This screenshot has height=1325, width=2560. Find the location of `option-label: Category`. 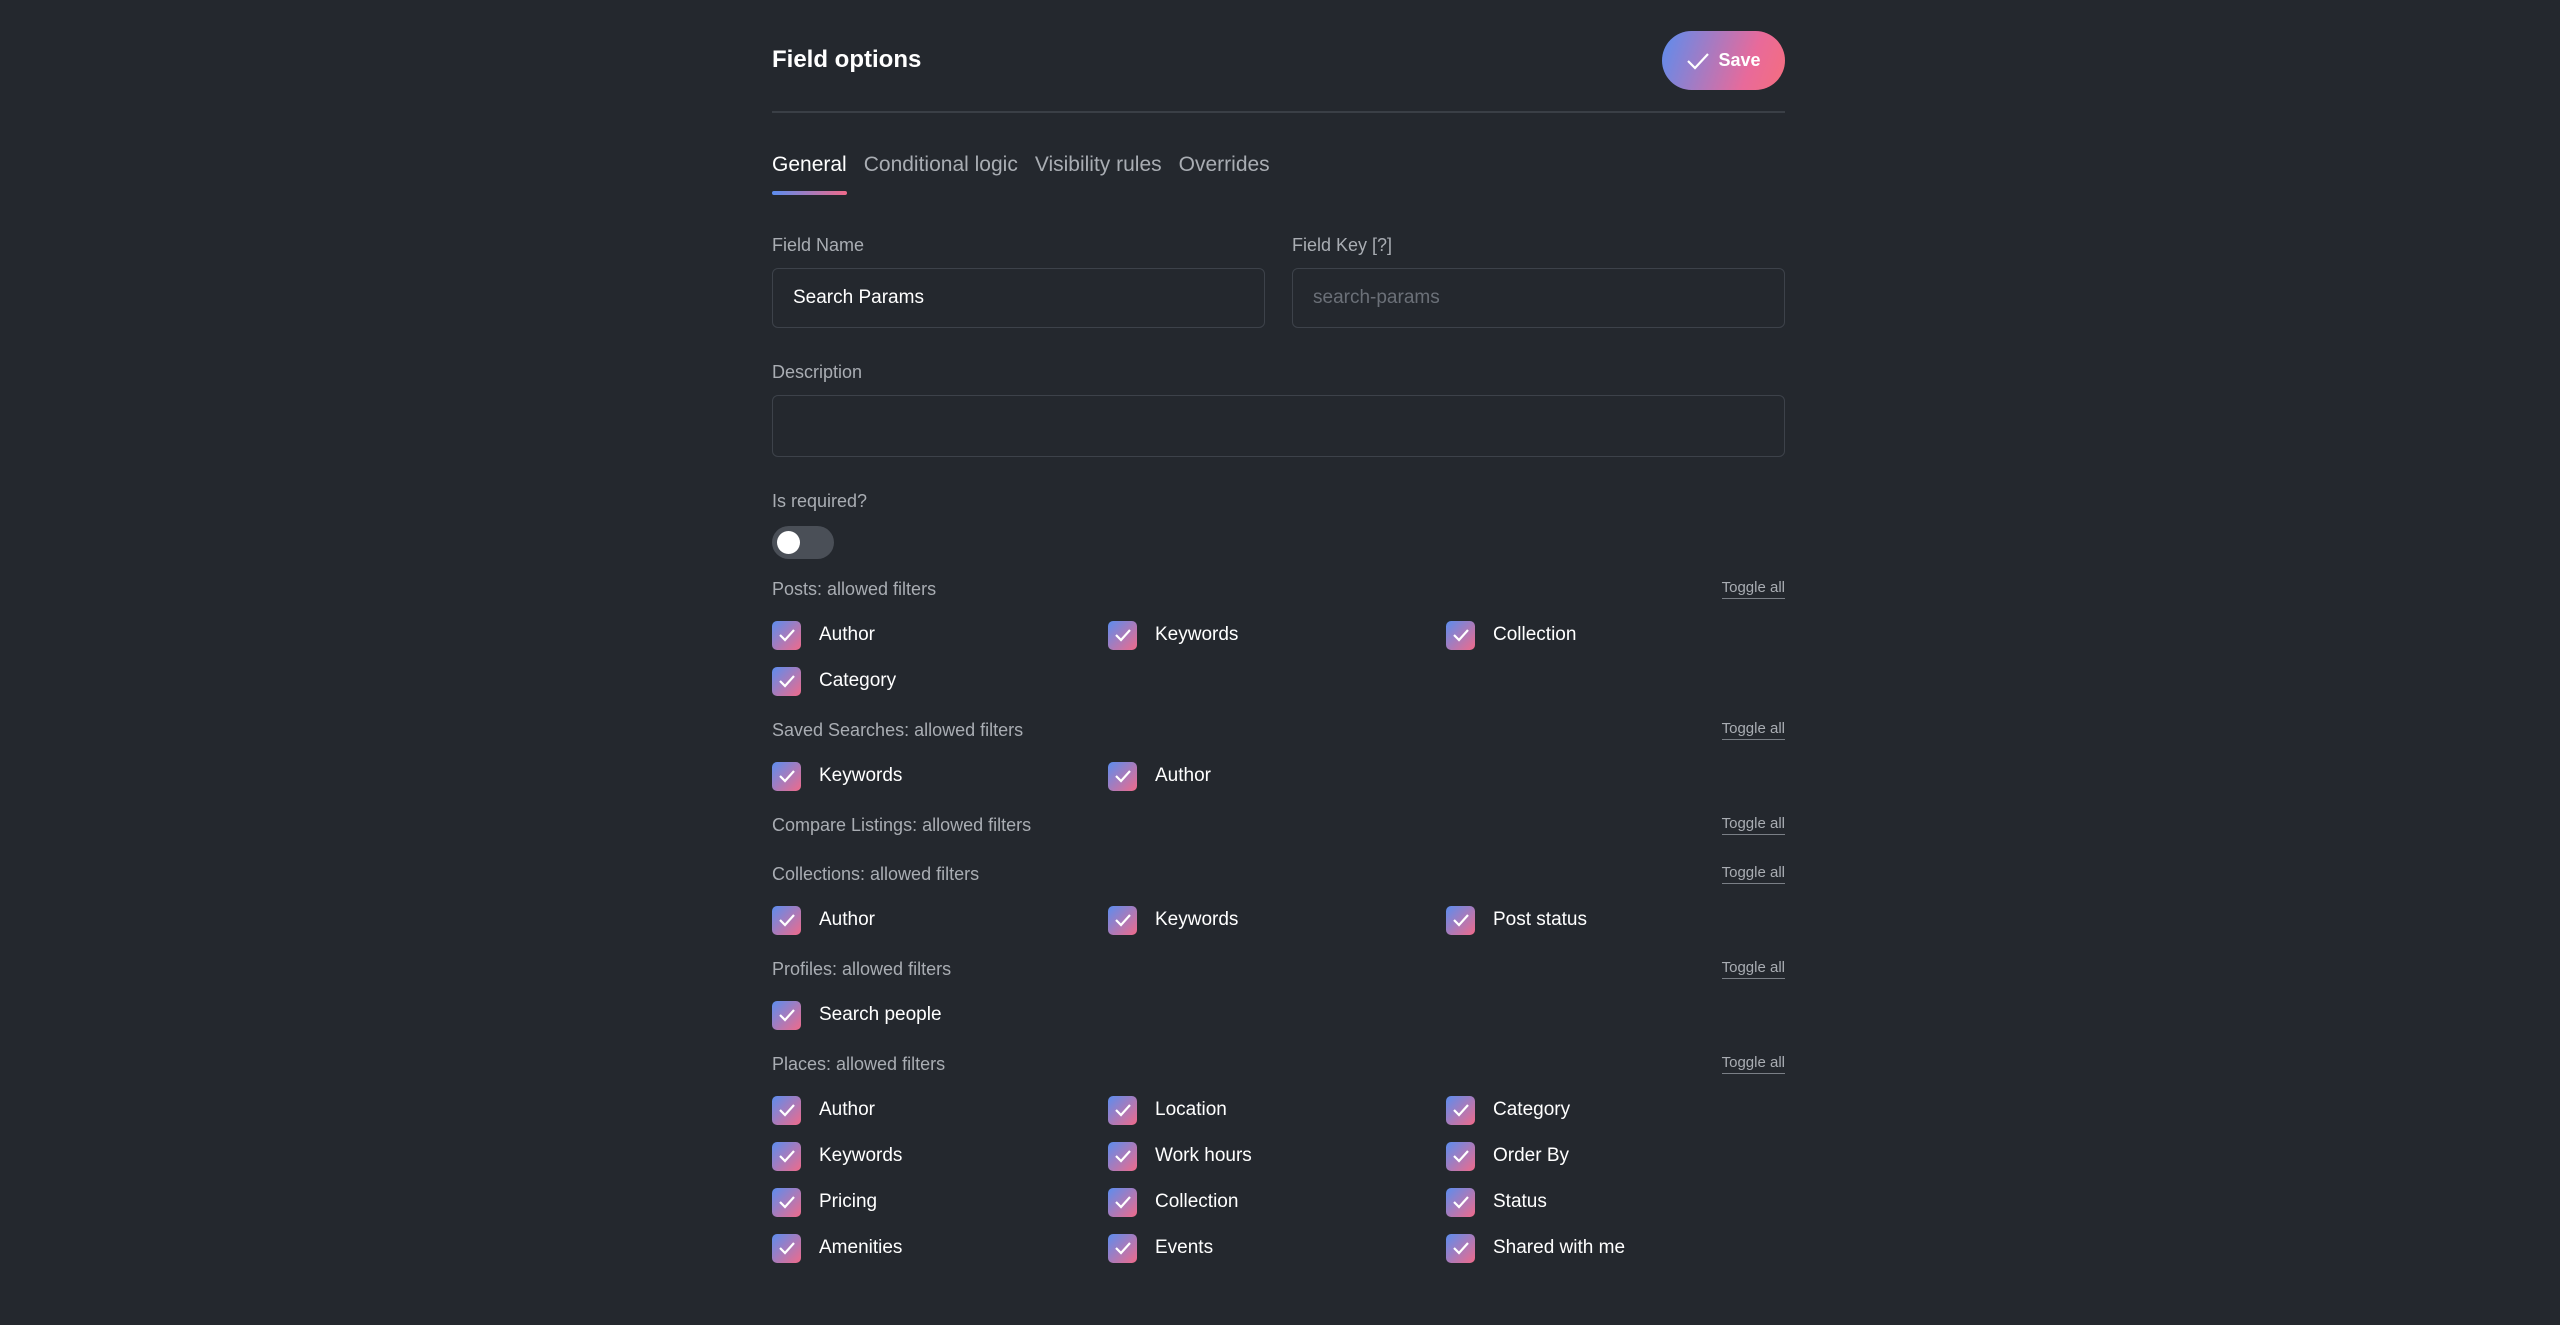

option-label: Category is located at coordinates (1532, 1109).